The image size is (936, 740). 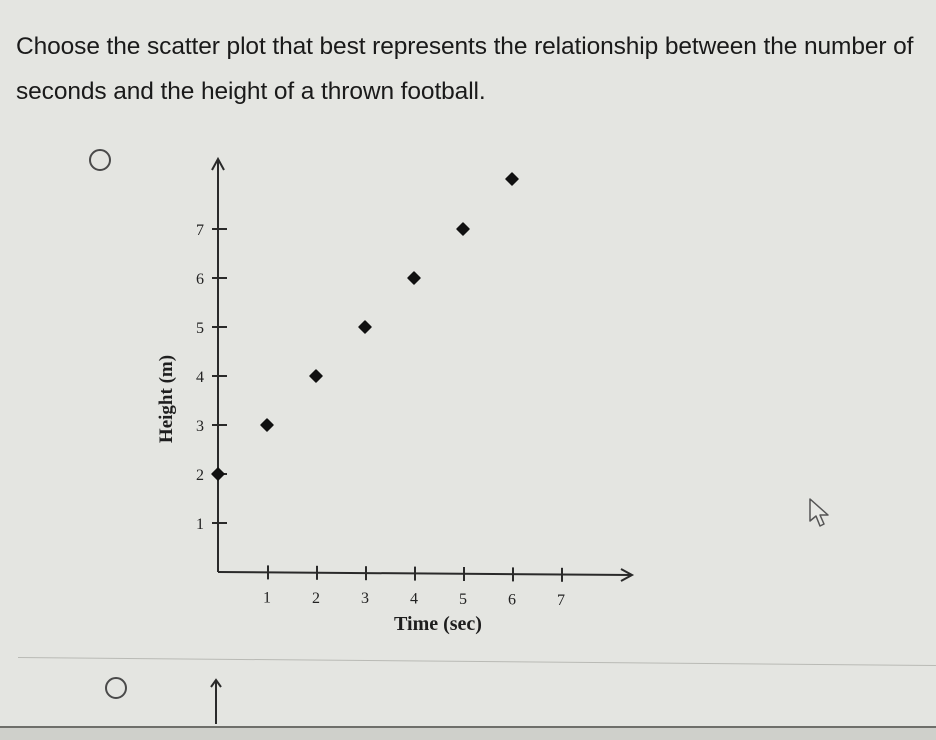 What do you see at coordinates (211, 230) in the screenshot?
I see `y-tick: 7` at bounding box center [211, 230].